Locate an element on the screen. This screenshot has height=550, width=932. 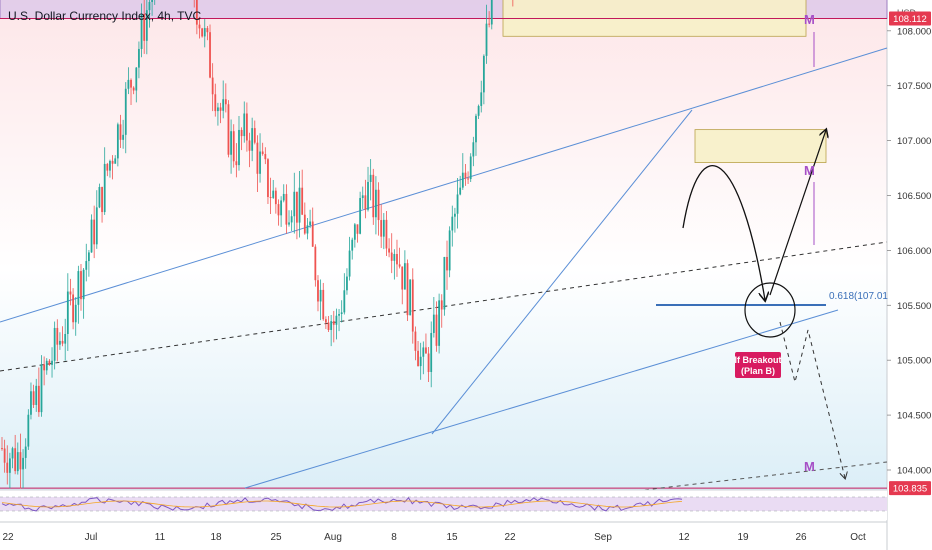
y-tick-label: 104.500 is located at coordinates (914, 416).